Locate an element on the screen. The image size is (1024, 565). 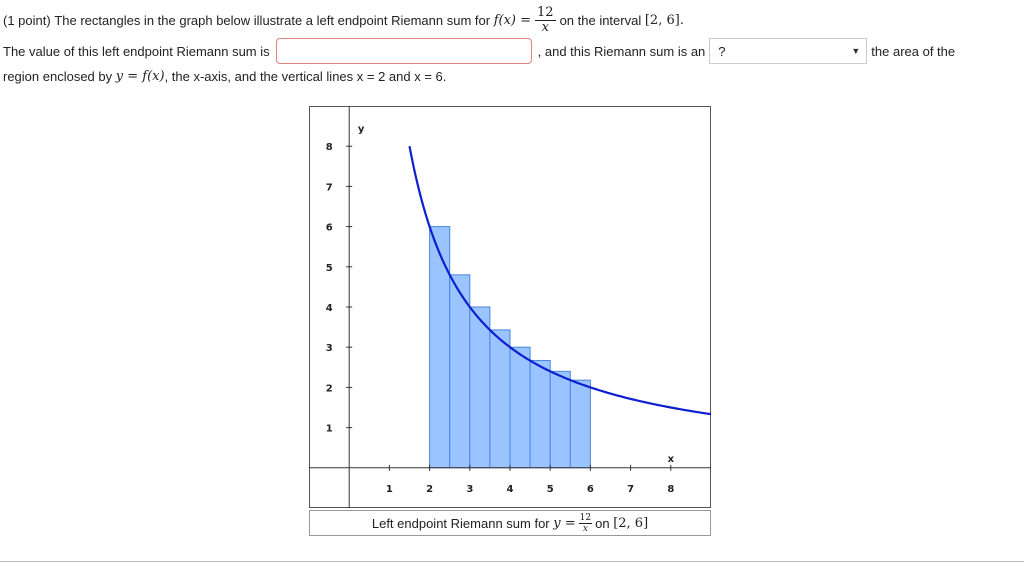
comparison-prompt: , and this Riemann sum is an is located at coordinates (621, 51).